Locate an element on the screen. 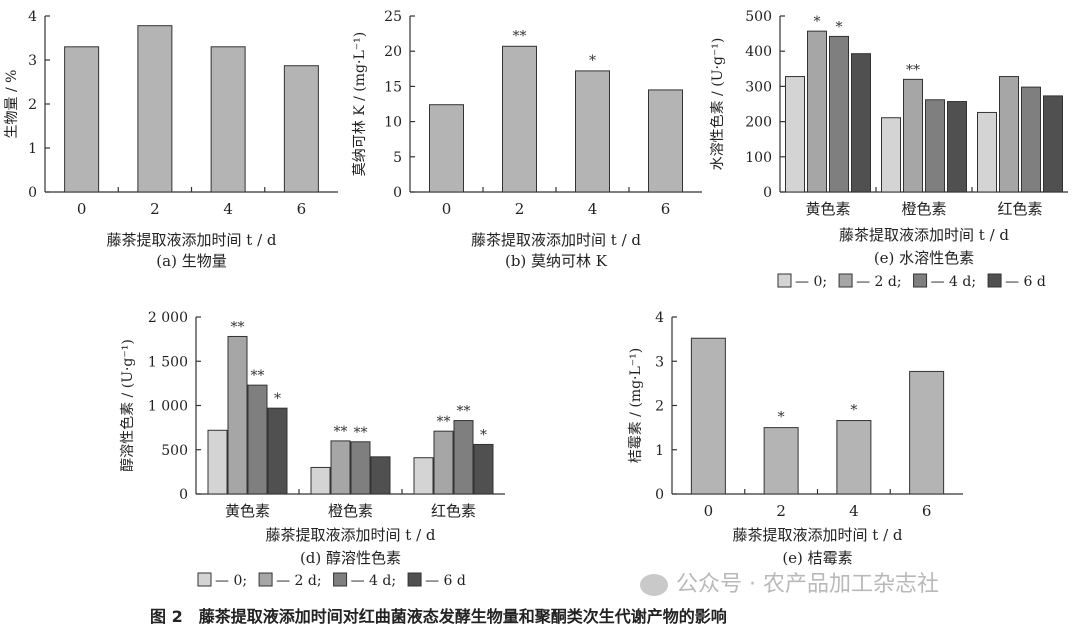  y-tick-label: 100 is located at coordinates (758, 158).